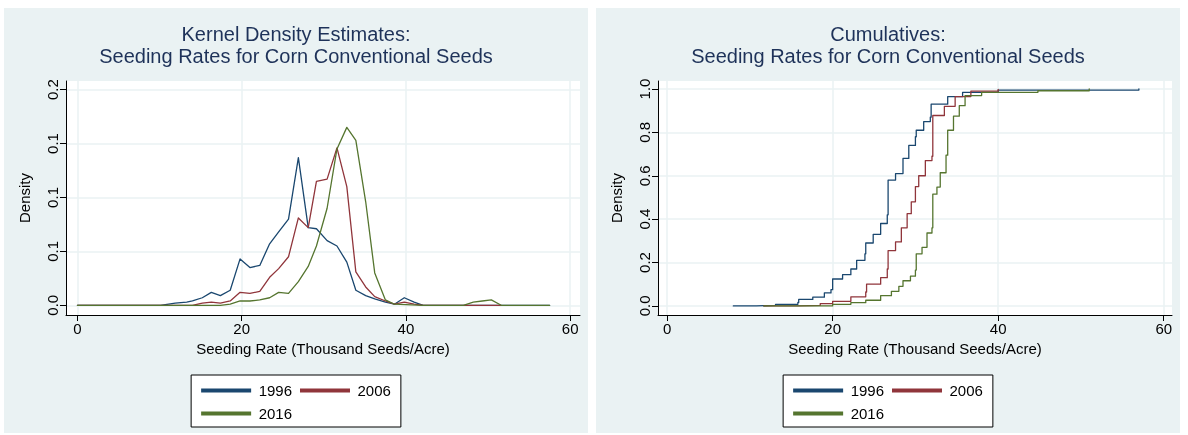 The height and width of the screenshot is (435, 1188). What do you see at coordinates (644, 176) in the screenshot?
I see `y-tick-label: 0.6` at bounding box center [644, 176].